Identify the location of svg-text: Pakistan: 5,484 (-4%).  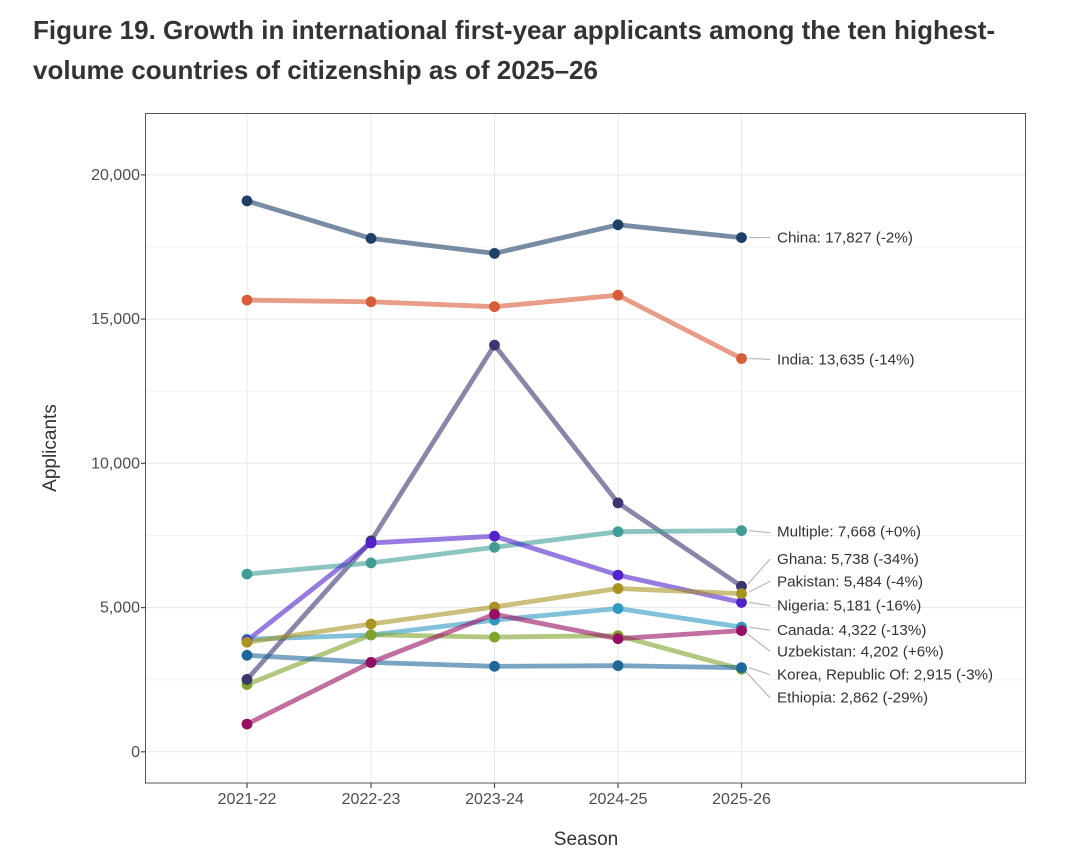
(850, 581).